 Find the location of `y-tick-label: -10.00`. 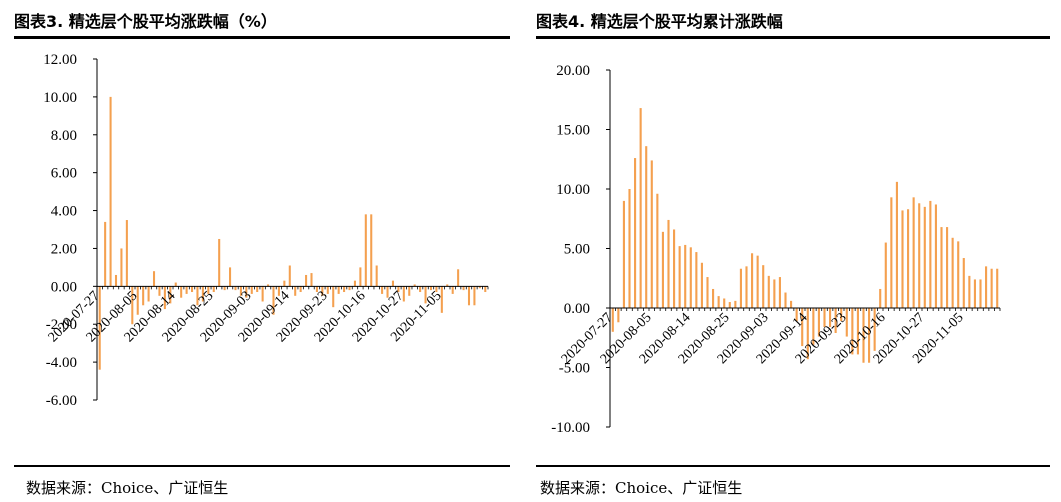

y-tick-label: -10.00 is located at coordinates (570, 428).